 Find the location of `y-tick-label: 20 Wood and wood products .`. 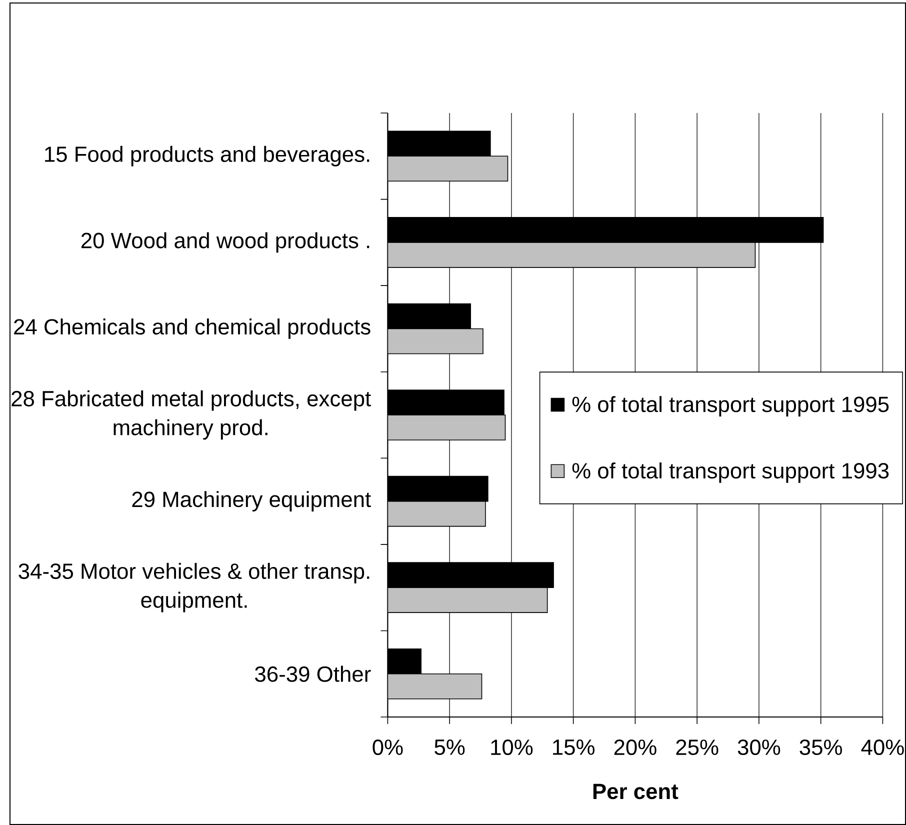

y-tick-label: 20 Wood and wood products . is located at coordinates (225, 242).